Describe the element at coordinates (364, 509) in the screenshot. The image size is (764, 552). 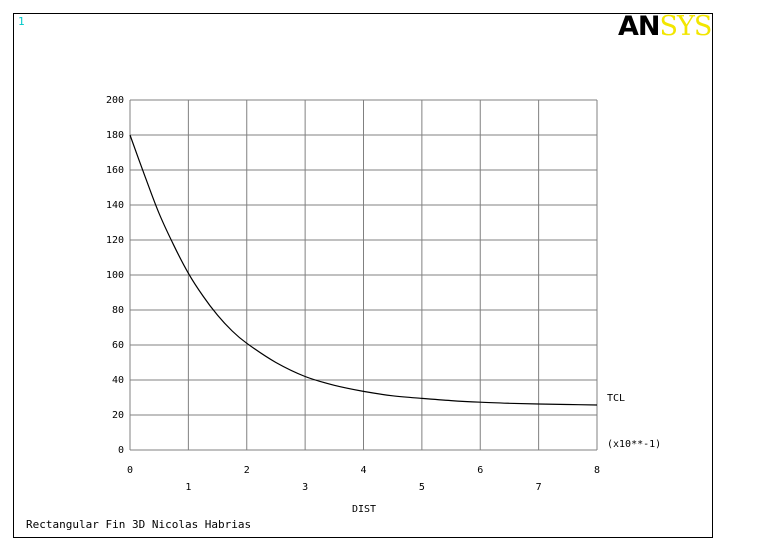
I see `x-axis-title: DIST` at that location.